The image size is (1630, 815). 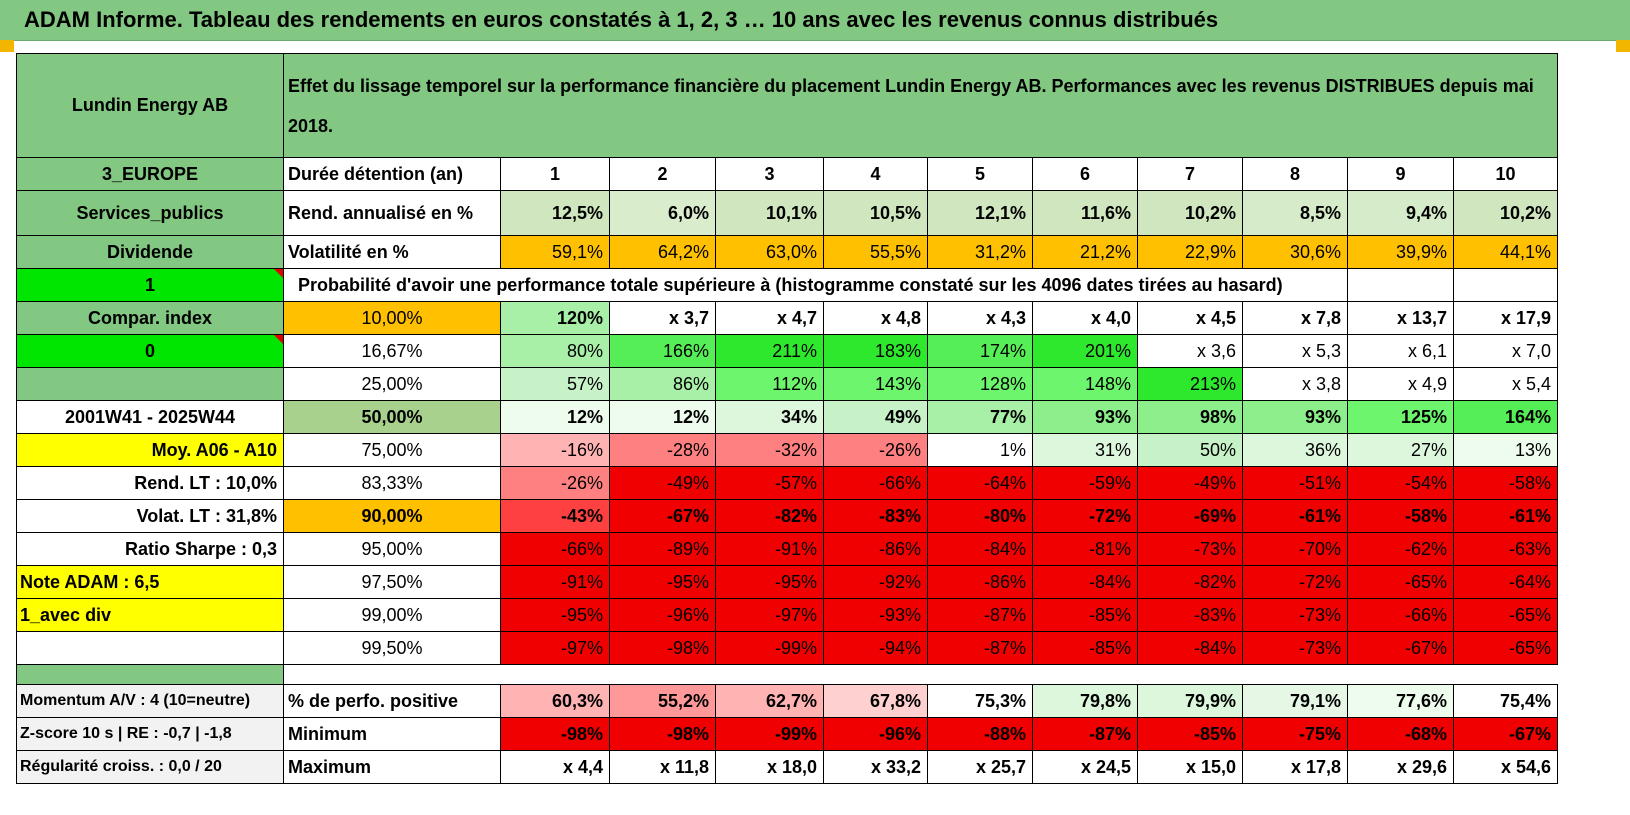 I want to click on summary-value: x 11,8, so click(x=662, y=767).